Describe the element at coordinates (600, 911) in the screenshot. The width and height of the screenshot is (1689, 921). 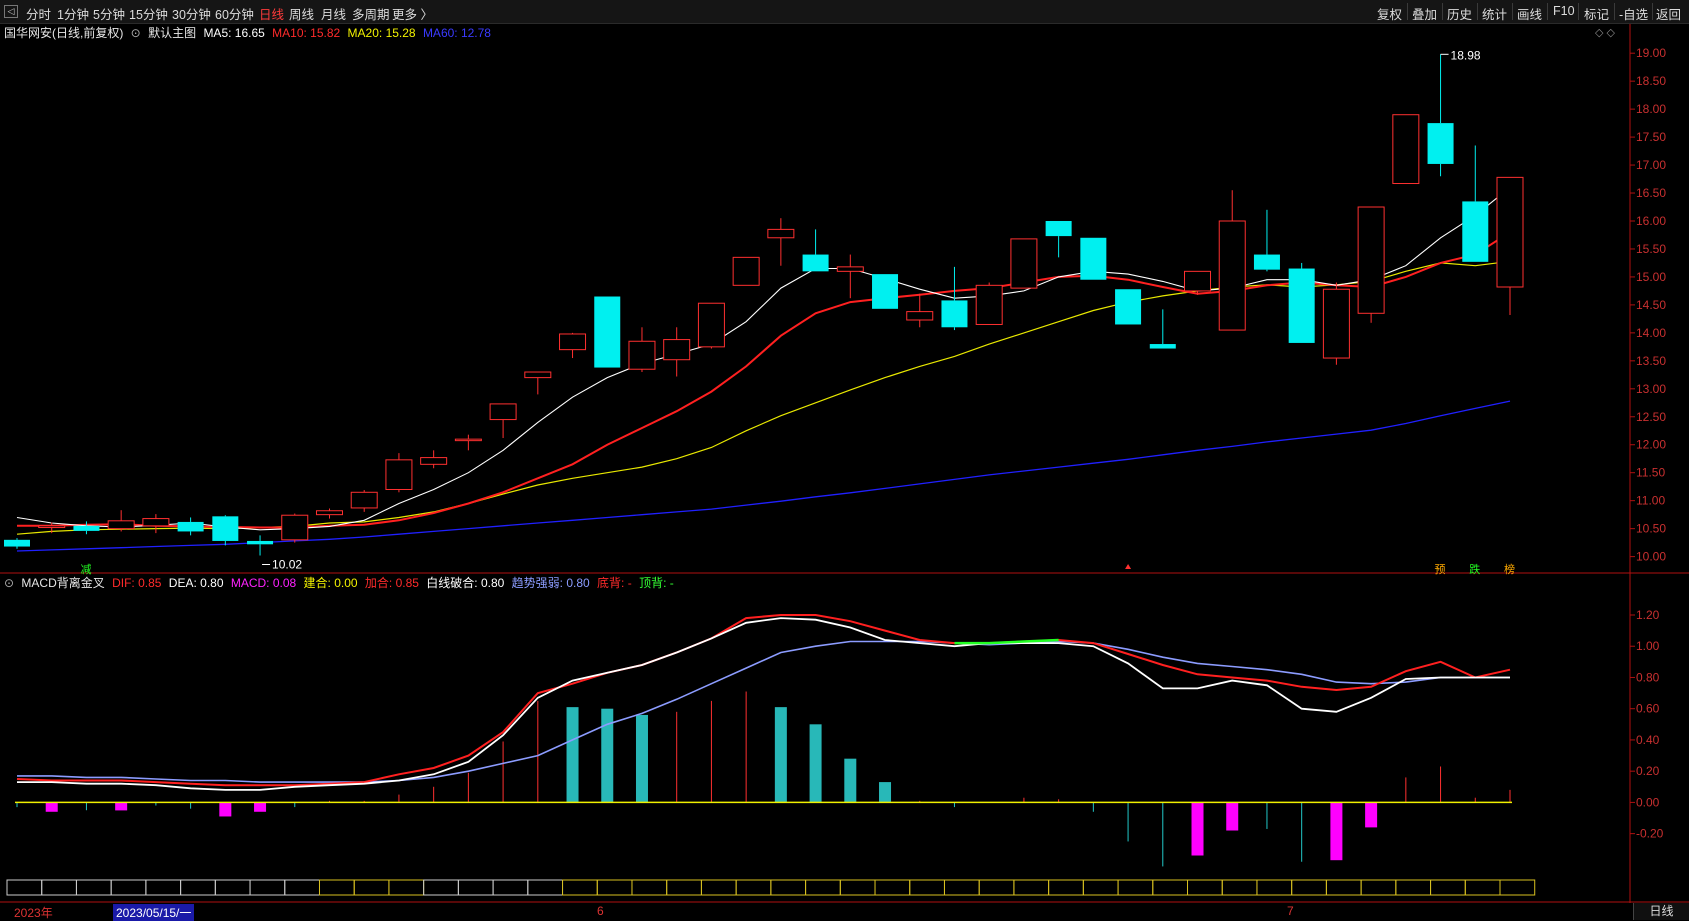
I see `month-label-6: 6` at that location.